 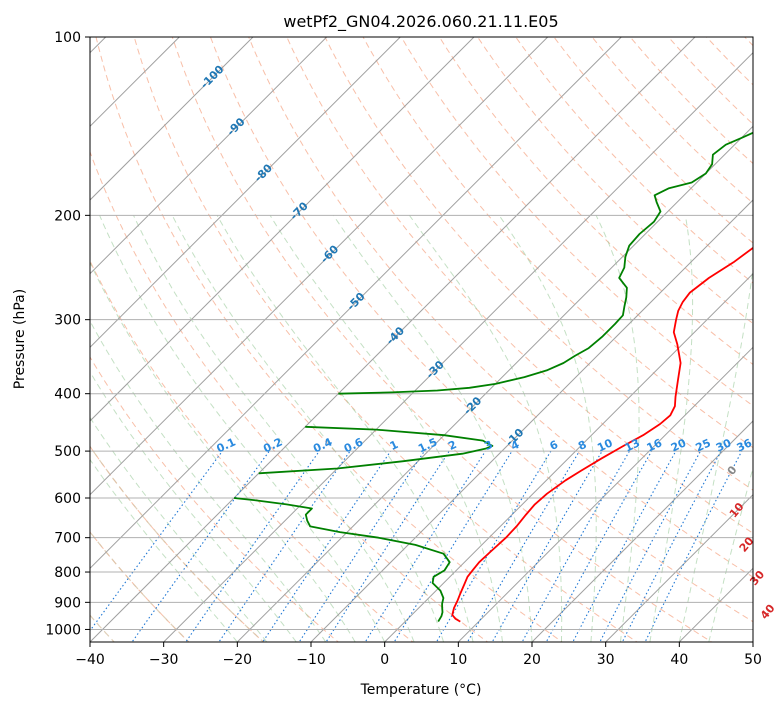 I want to click on x-tick-label: 0, so click(x=384, y=660).